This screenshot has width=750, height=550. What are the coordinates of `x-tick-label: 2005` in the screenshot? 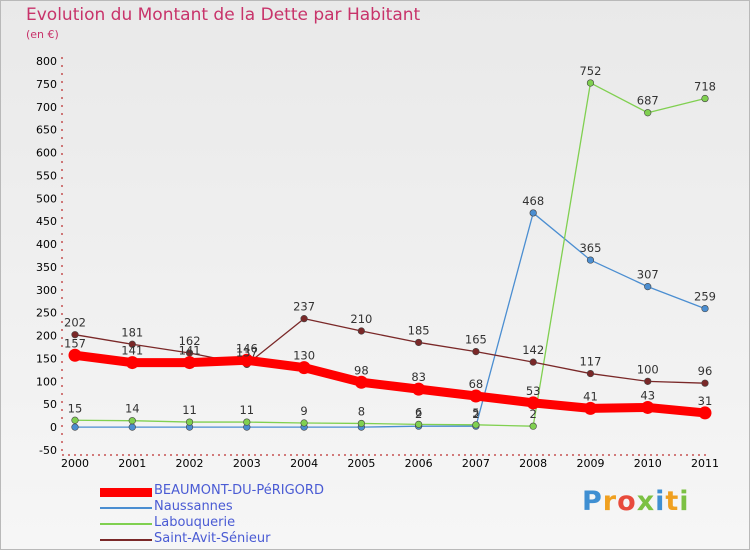 It's located at (361, 463).